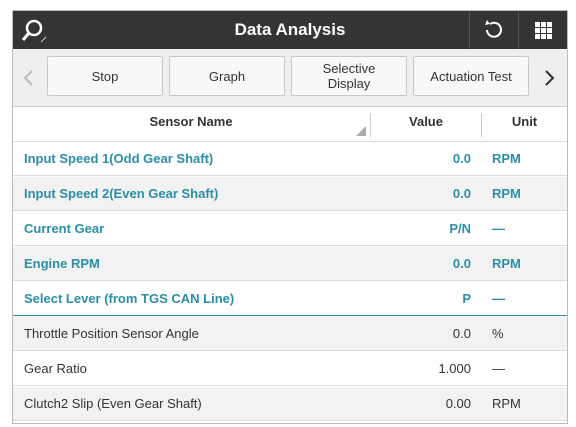  Describe the element at coordinates (113, 403) in the screenshot. I see `sensor-name: Clutch2 Slip (Even Gear Shaft)` at that location.